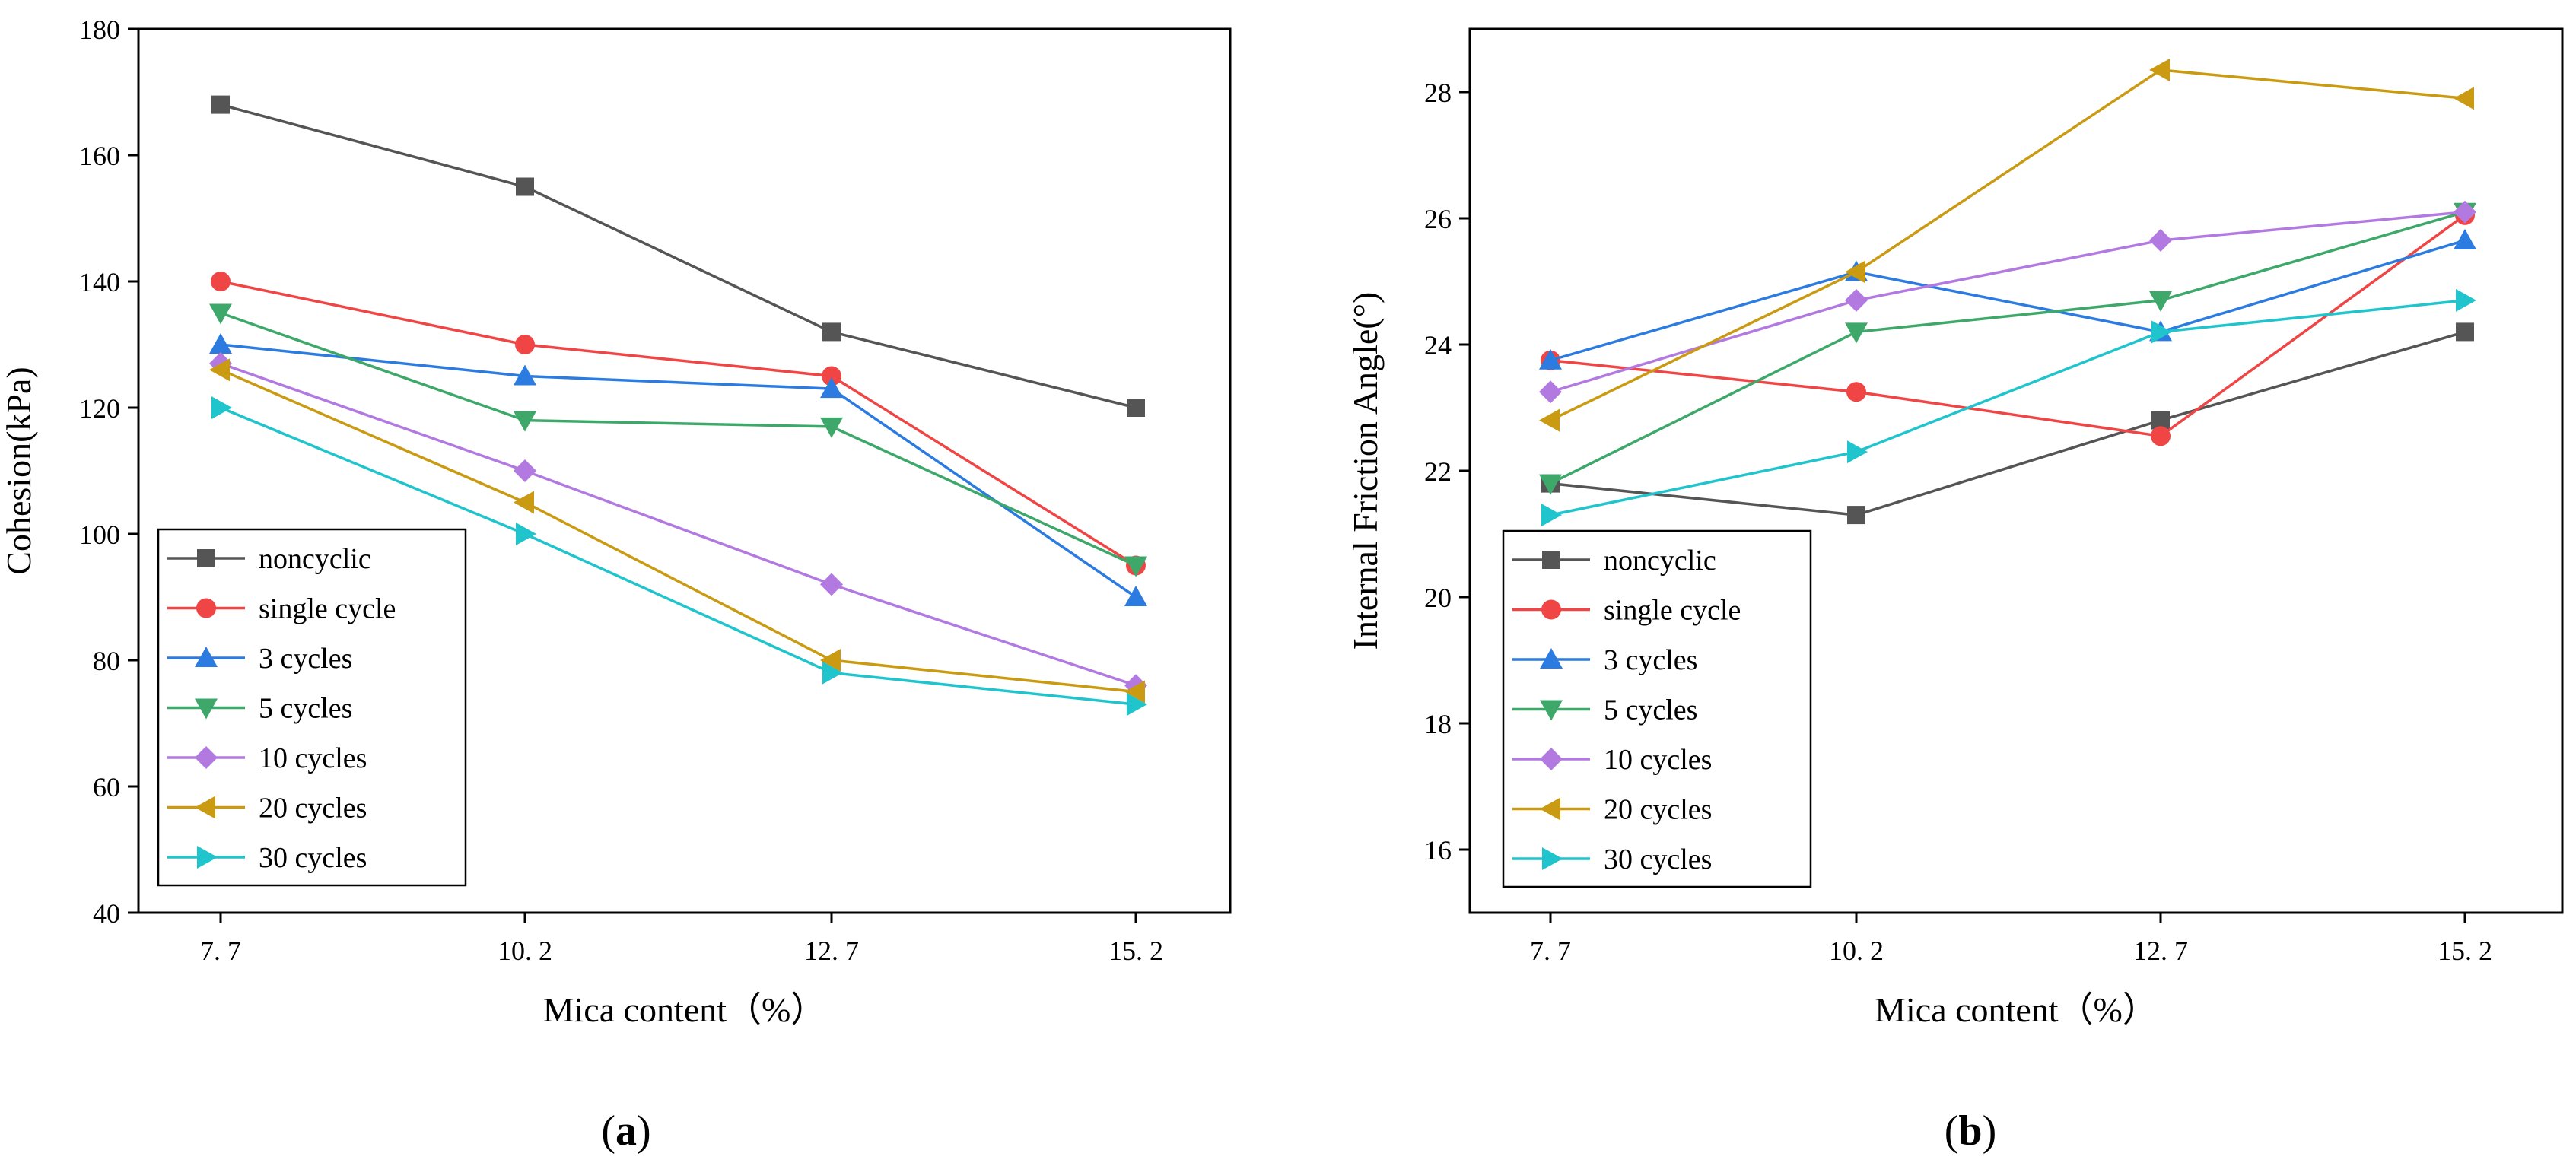 The height and width of the screenshot is (1166, 2576). What do you see at coordinates (99, 282) in the screenshot?
I see `y-tick-label: 140` at bounding box center [99, 282].